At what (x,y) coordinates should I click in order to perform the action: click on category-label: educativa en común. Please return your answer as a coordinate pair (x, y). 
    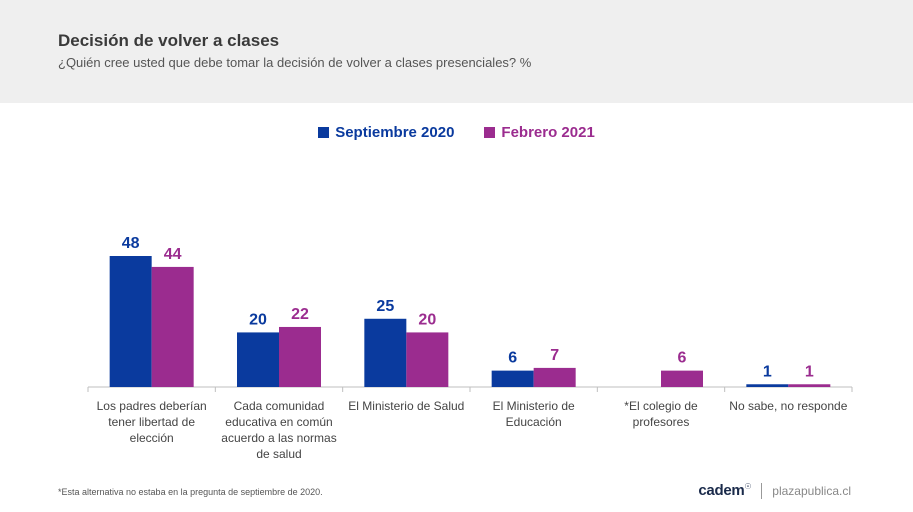
    Looking at the image, I should click on (278, 422).